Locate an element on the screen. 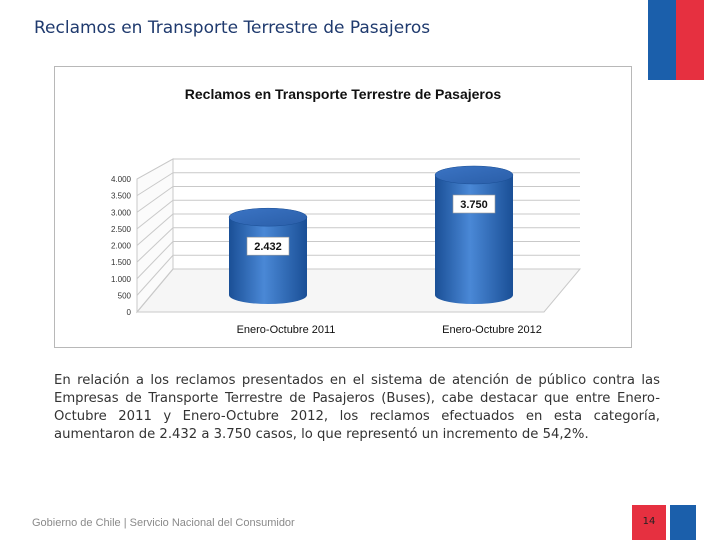 This screenshot has height=540, width=720. chart-floor is located at coordinates (358, 290).